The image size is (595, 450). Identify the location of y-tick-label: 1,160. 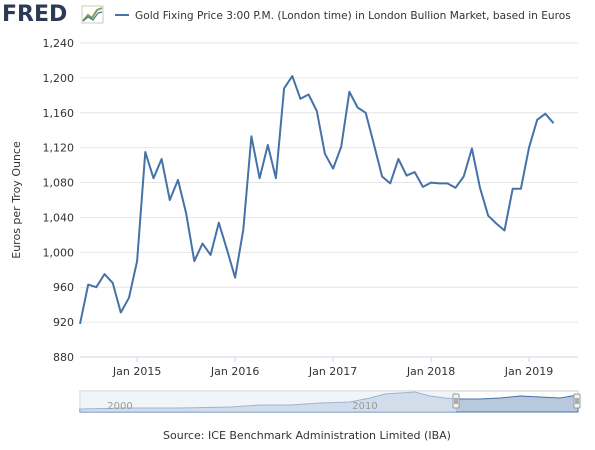
(59, 113).